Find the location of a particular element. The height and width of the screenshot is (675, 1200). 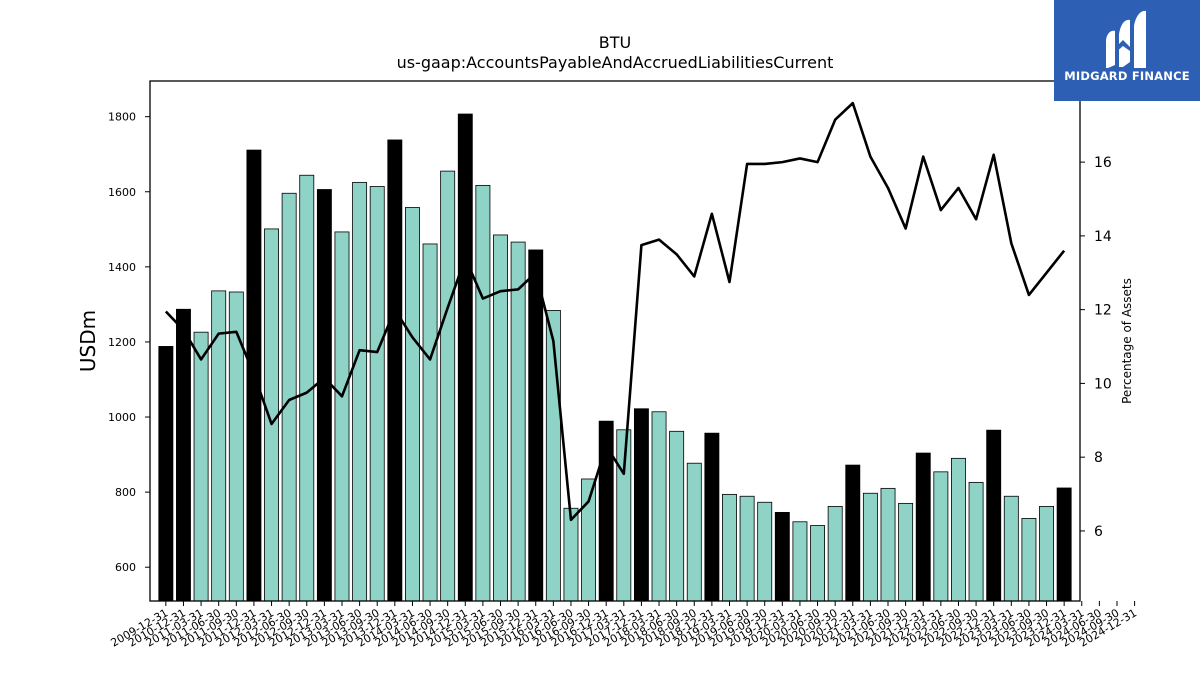

y-axis-right: 6 8 10 12 14 16 is located at coordinates (1096, 347).